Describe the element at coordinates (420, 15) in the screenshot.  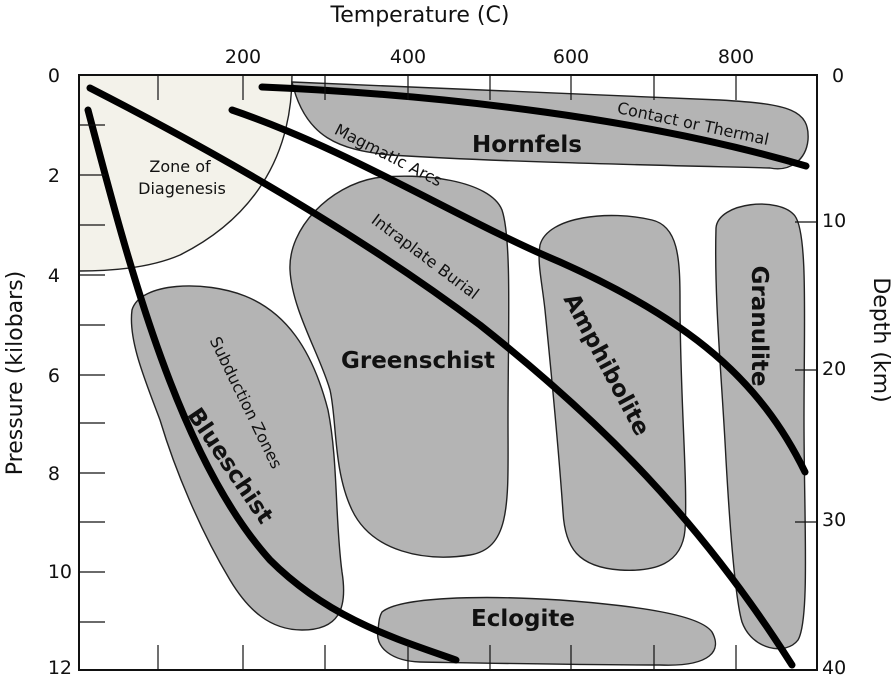
I see `temperature-axis-title: Temperature (C)` at that location.